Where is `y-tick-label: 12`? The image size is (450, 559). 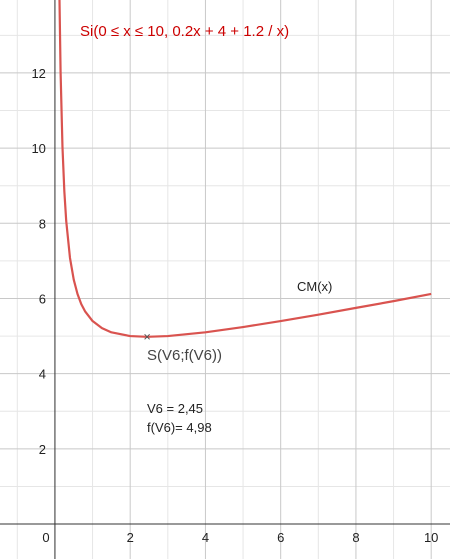 y-tick-label: 12 is located at coordinates (38, 73).